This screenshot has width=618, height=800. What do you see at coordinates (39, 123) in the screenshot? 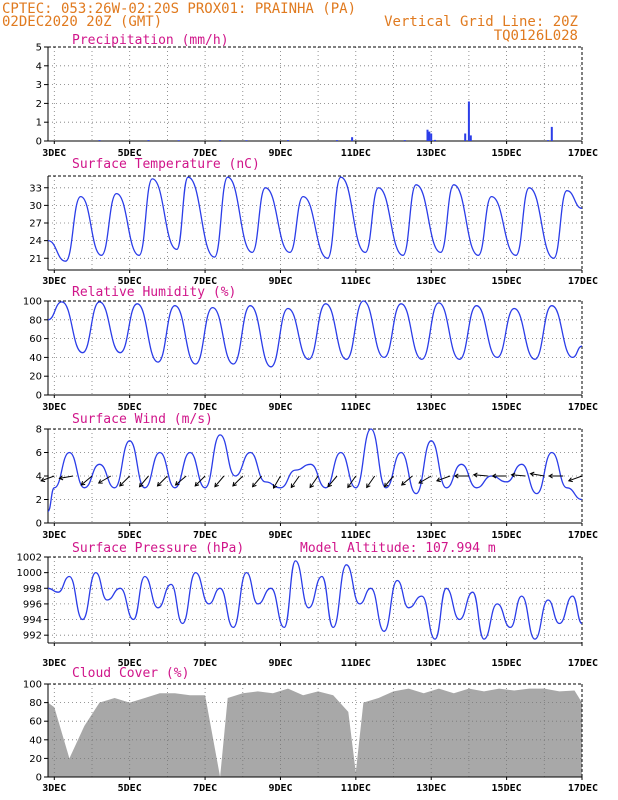
I see `y-tick-label: 1` at bounding box center [39, 123].